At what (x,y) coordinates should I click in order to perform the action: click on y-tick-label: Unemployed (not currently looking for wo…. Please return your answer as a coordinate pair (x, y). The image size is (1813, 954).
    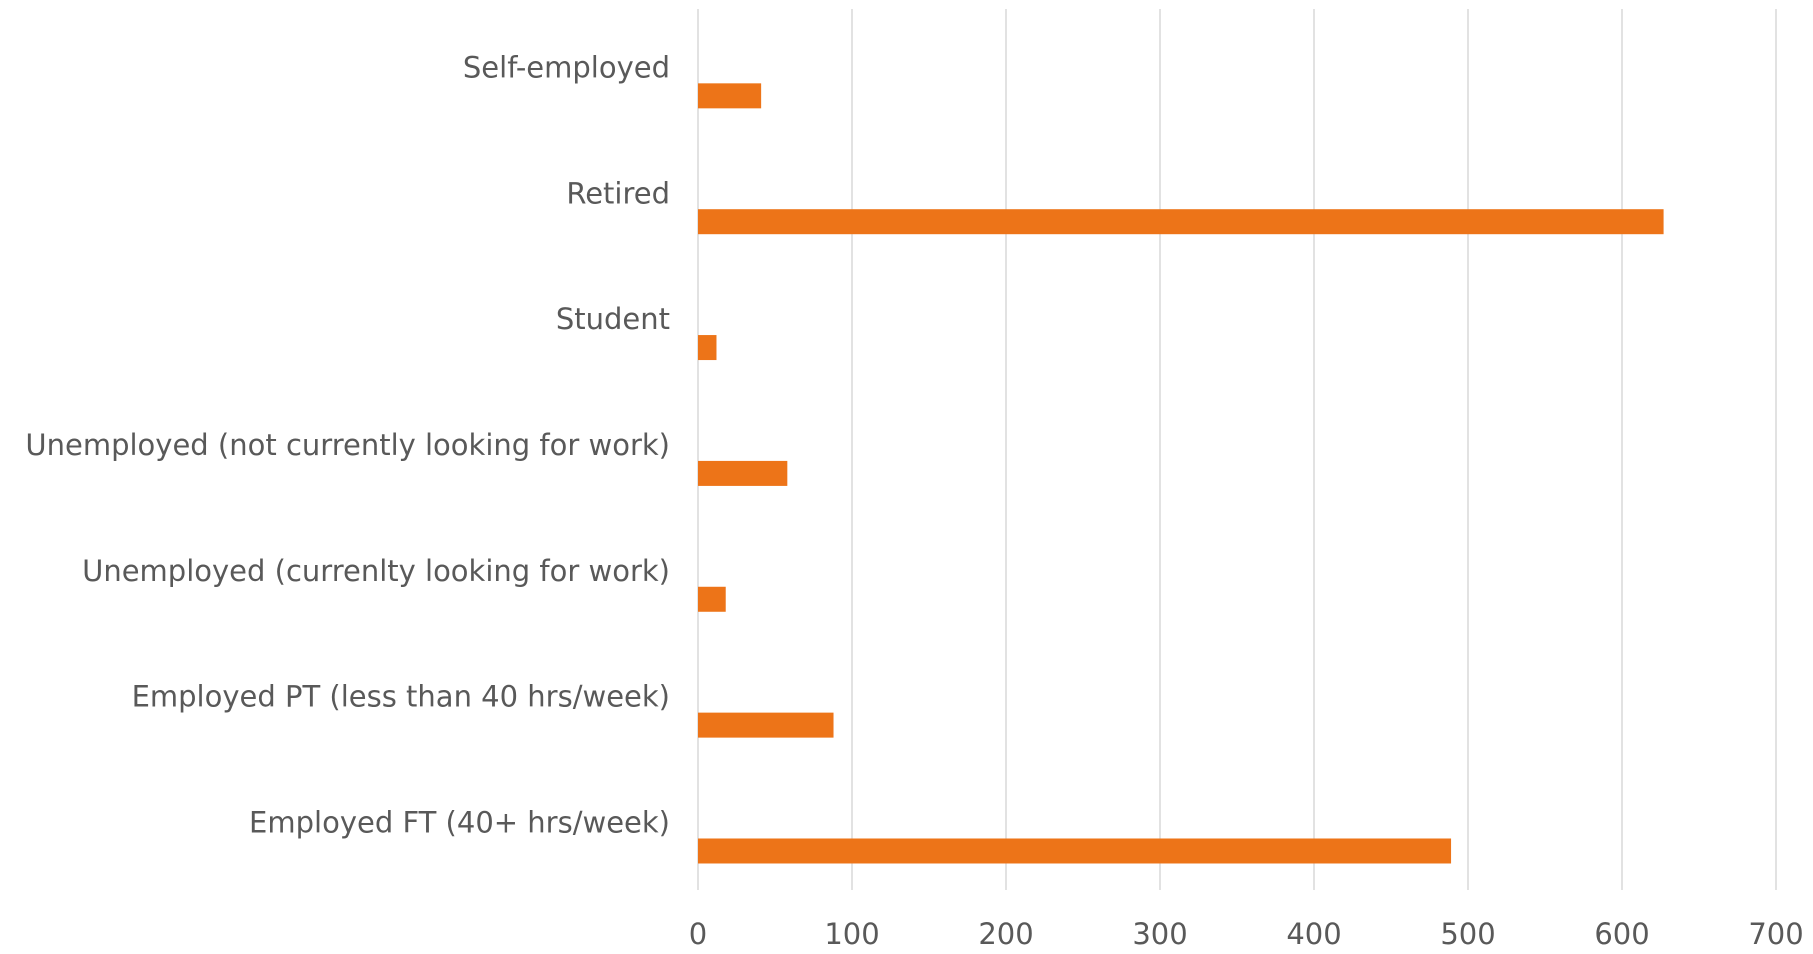
    Looking at the image, I should click on (347, 445).